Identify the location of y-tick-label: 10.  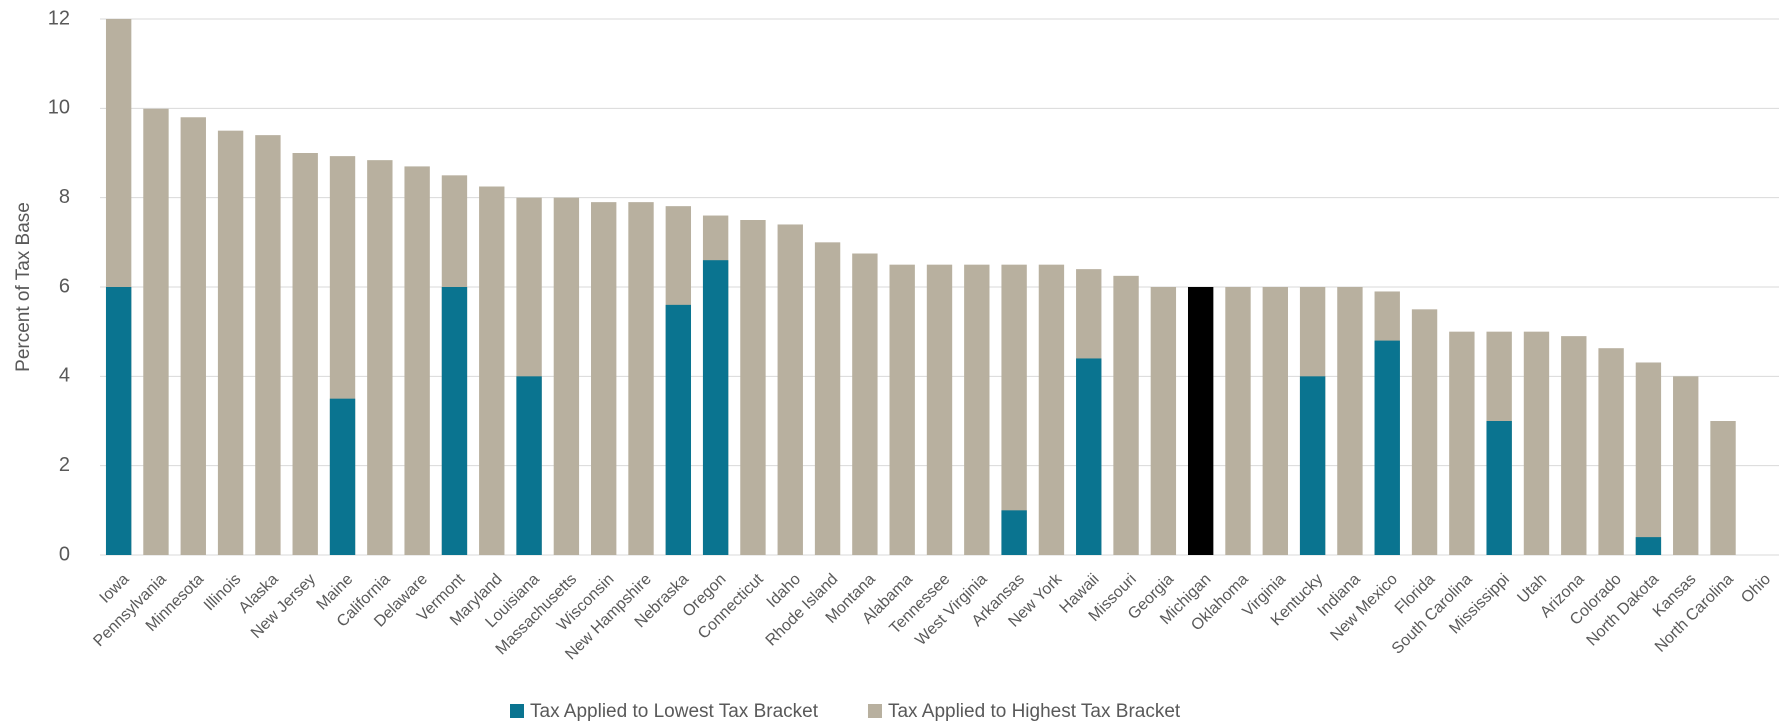
(59, 108).